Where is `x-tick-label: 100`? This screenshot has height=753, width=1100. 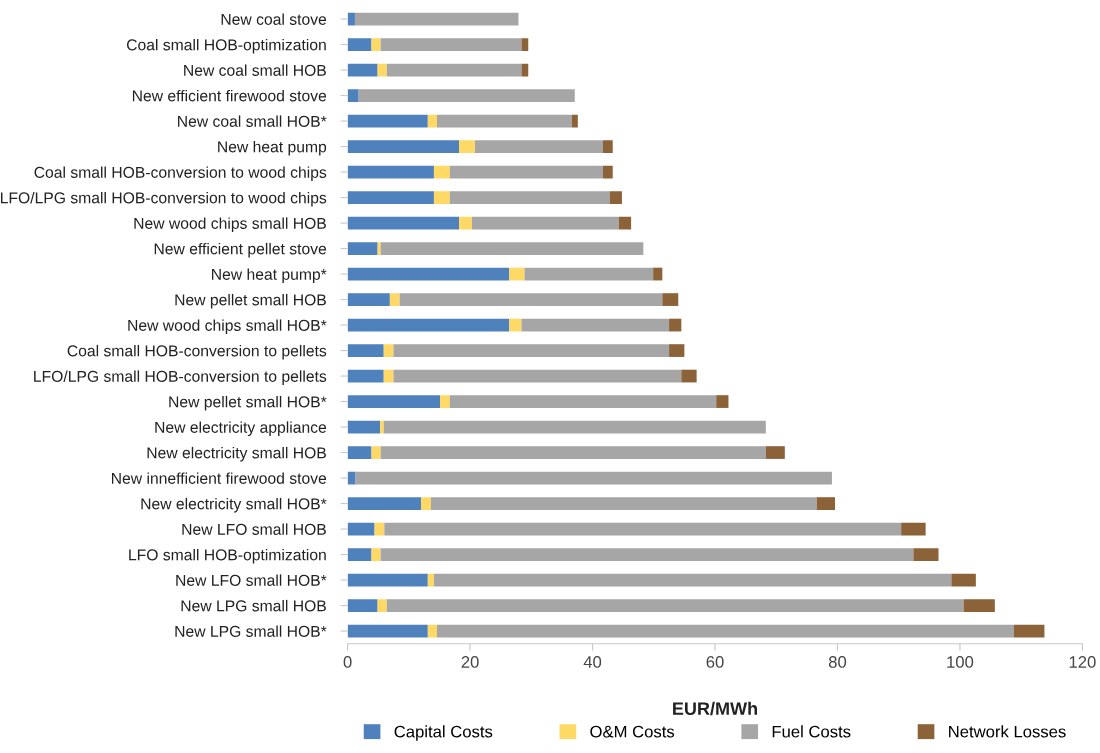
x-tick-label: 100 is located at coordinates (960, 662).